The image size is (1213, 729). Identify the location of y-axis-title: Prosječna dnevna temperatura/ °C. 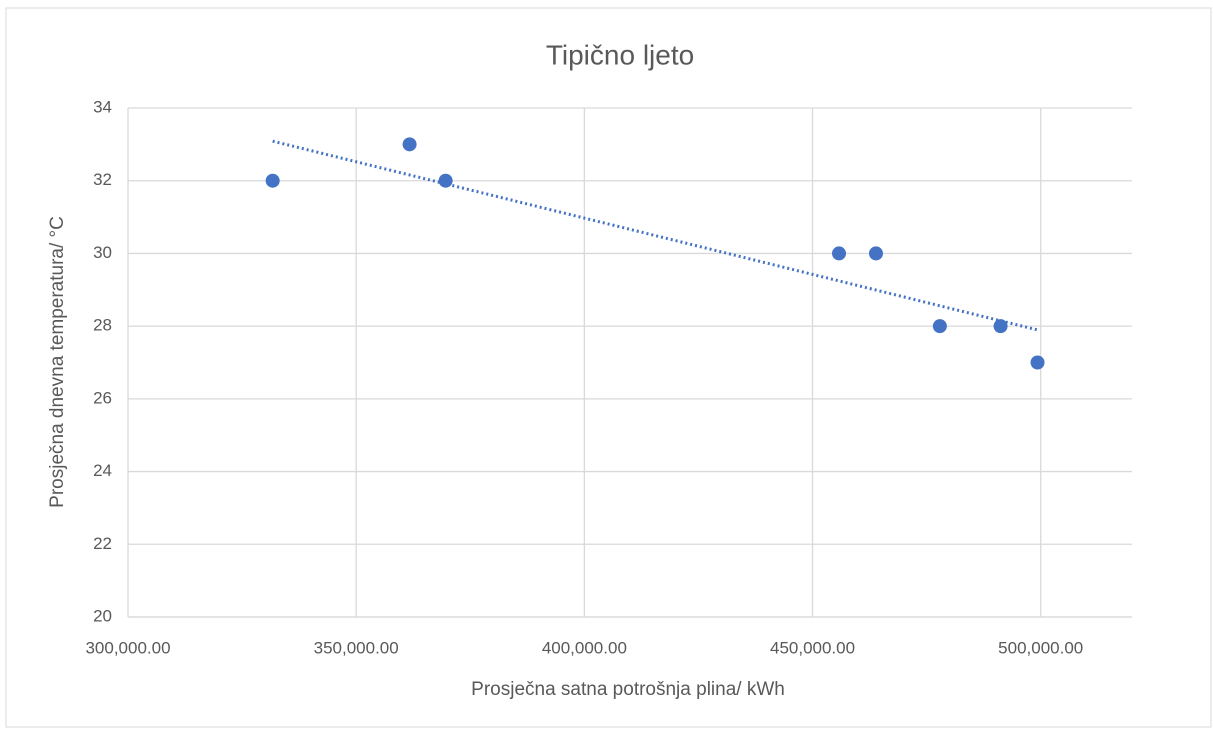
(57, 362).